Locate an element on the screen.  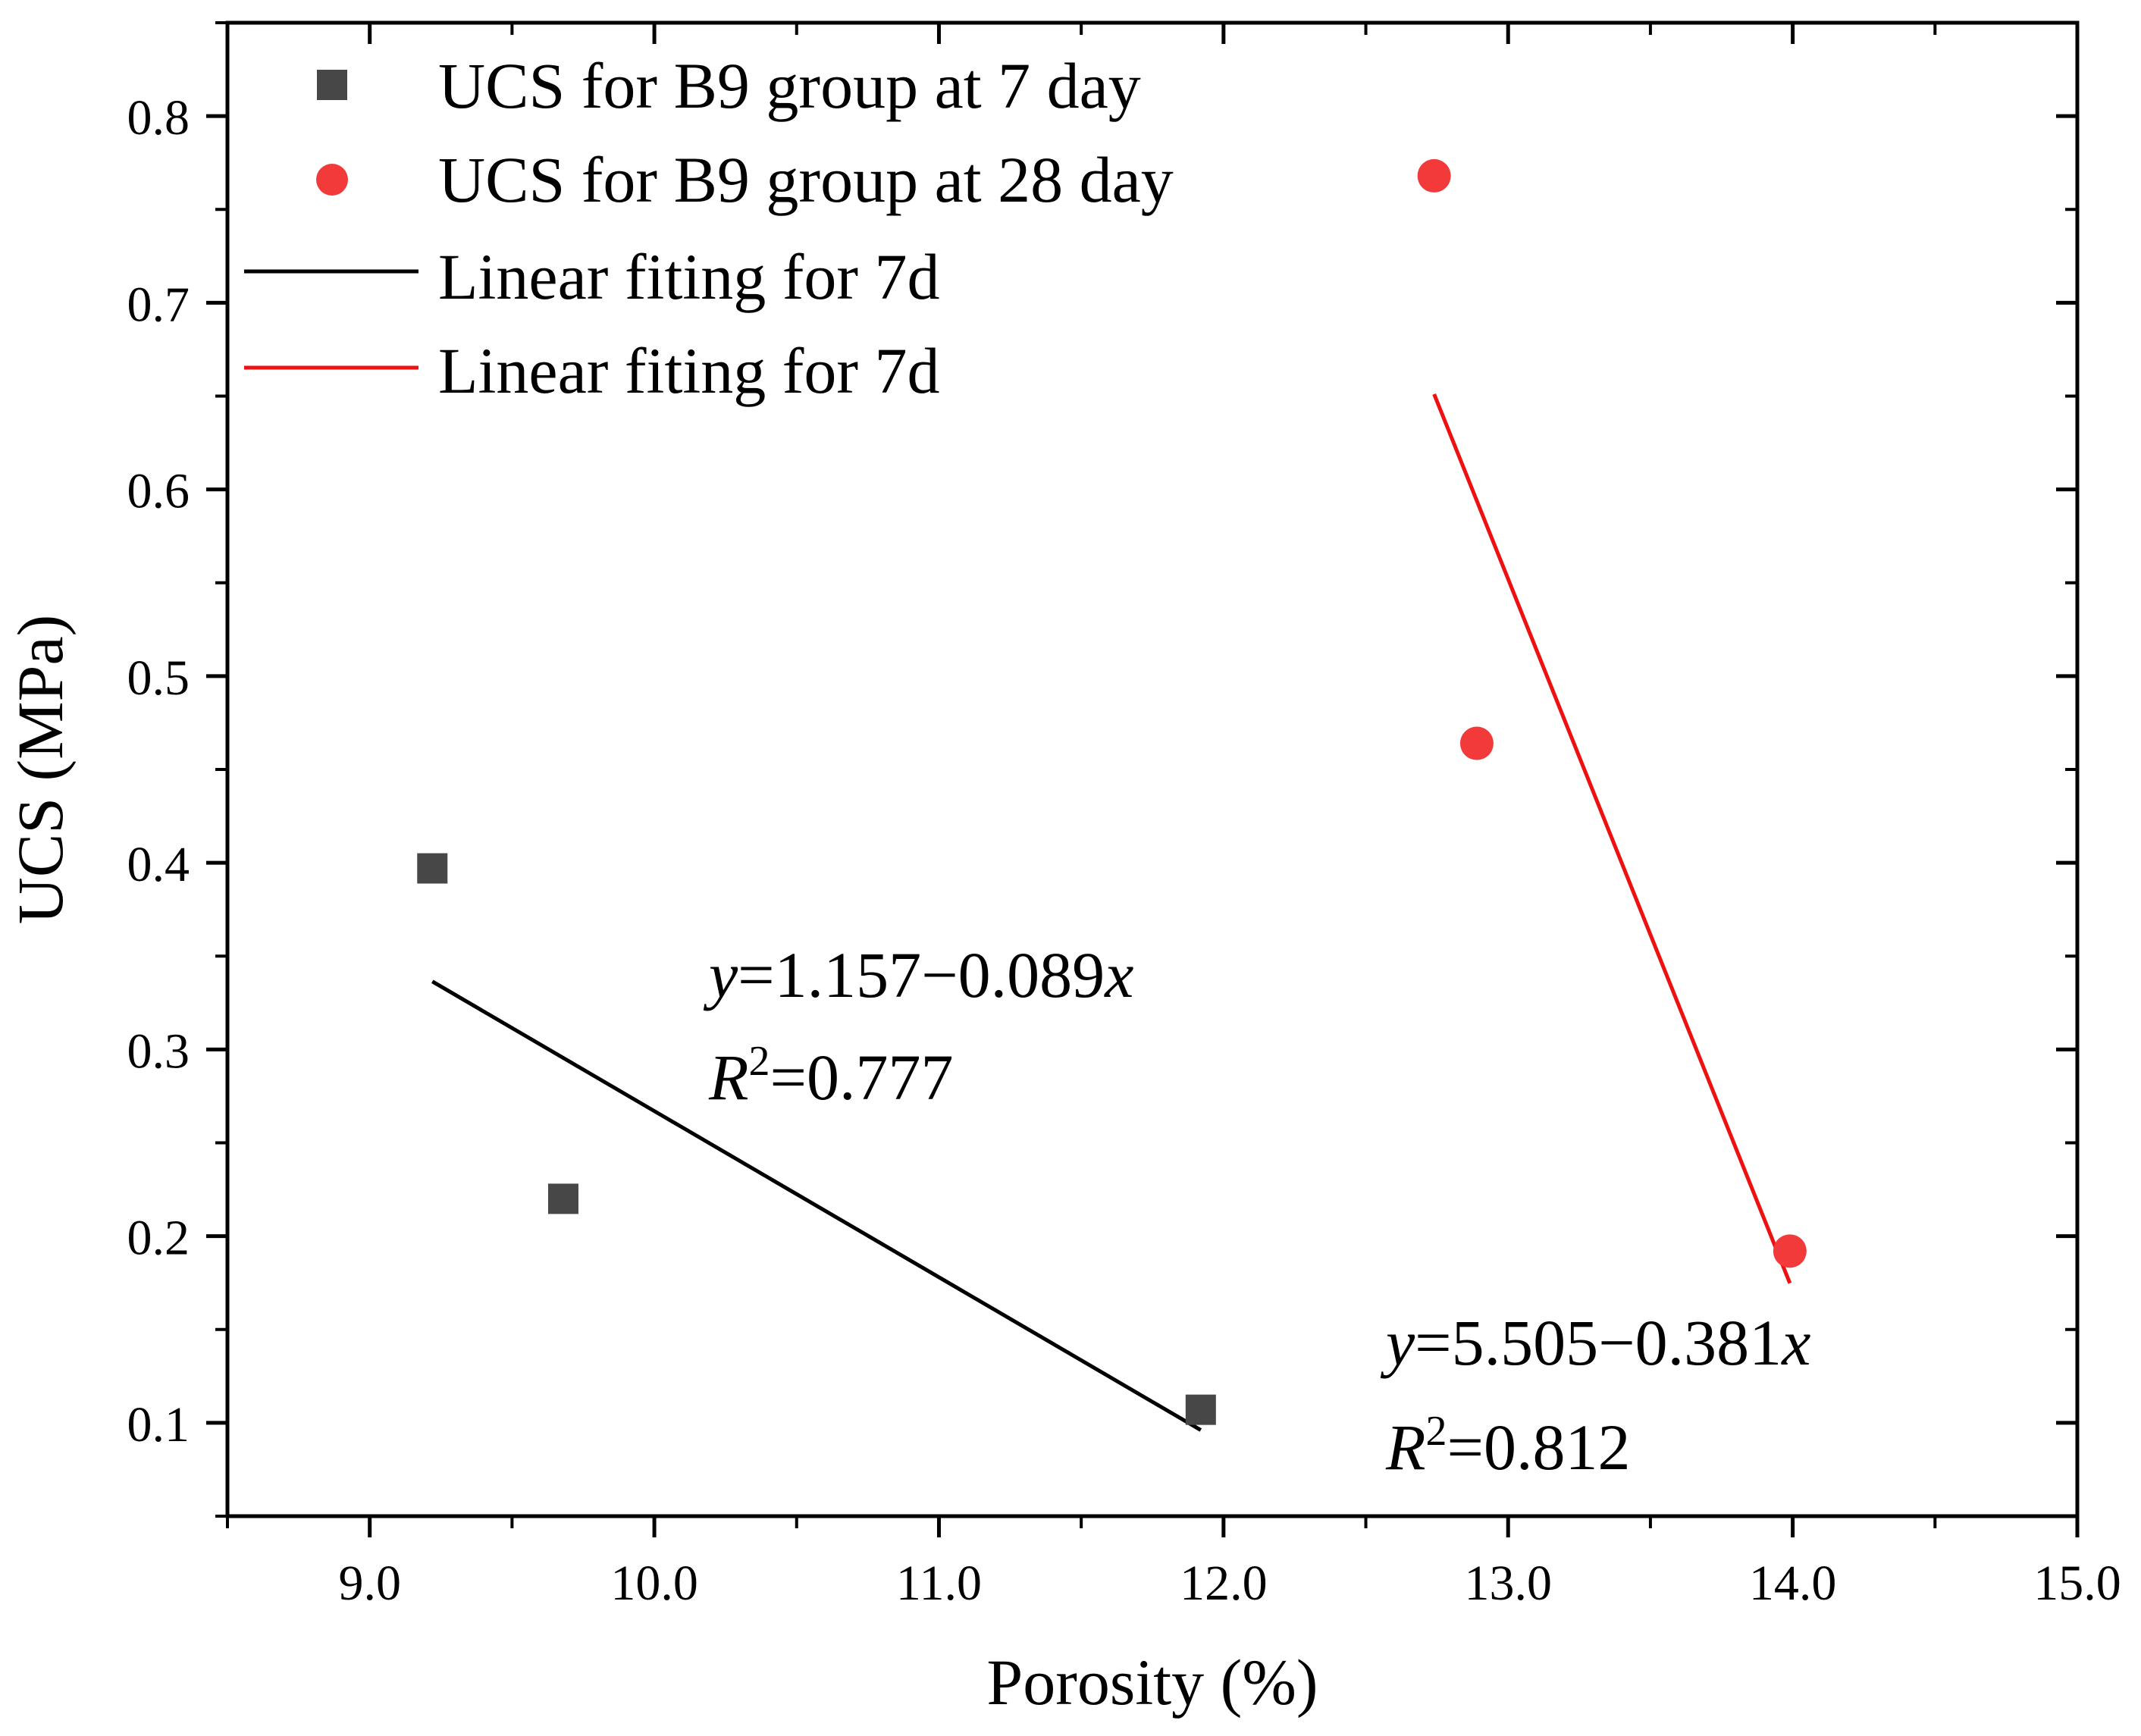
equation-28d-line1: y=5.505−0.381x is located at coordinates (1595, 1342).